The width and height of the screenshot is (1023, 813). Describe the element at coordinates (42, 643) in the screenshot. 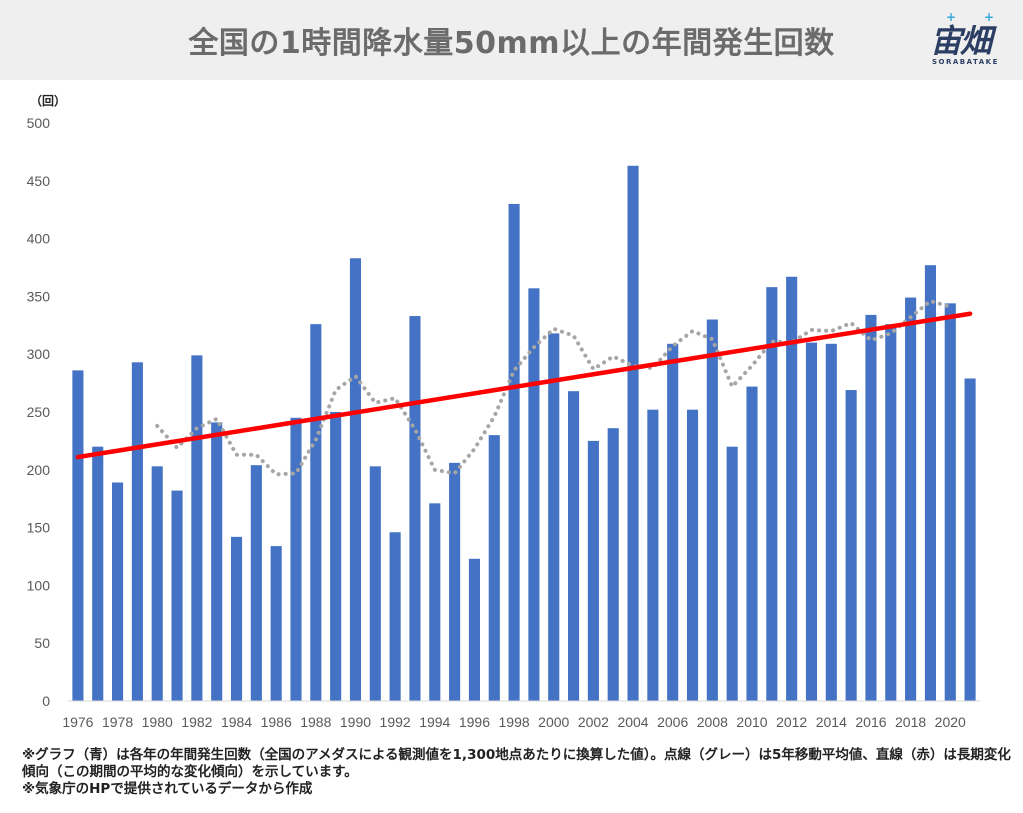

I see `y-tick-label: 50` at that location.